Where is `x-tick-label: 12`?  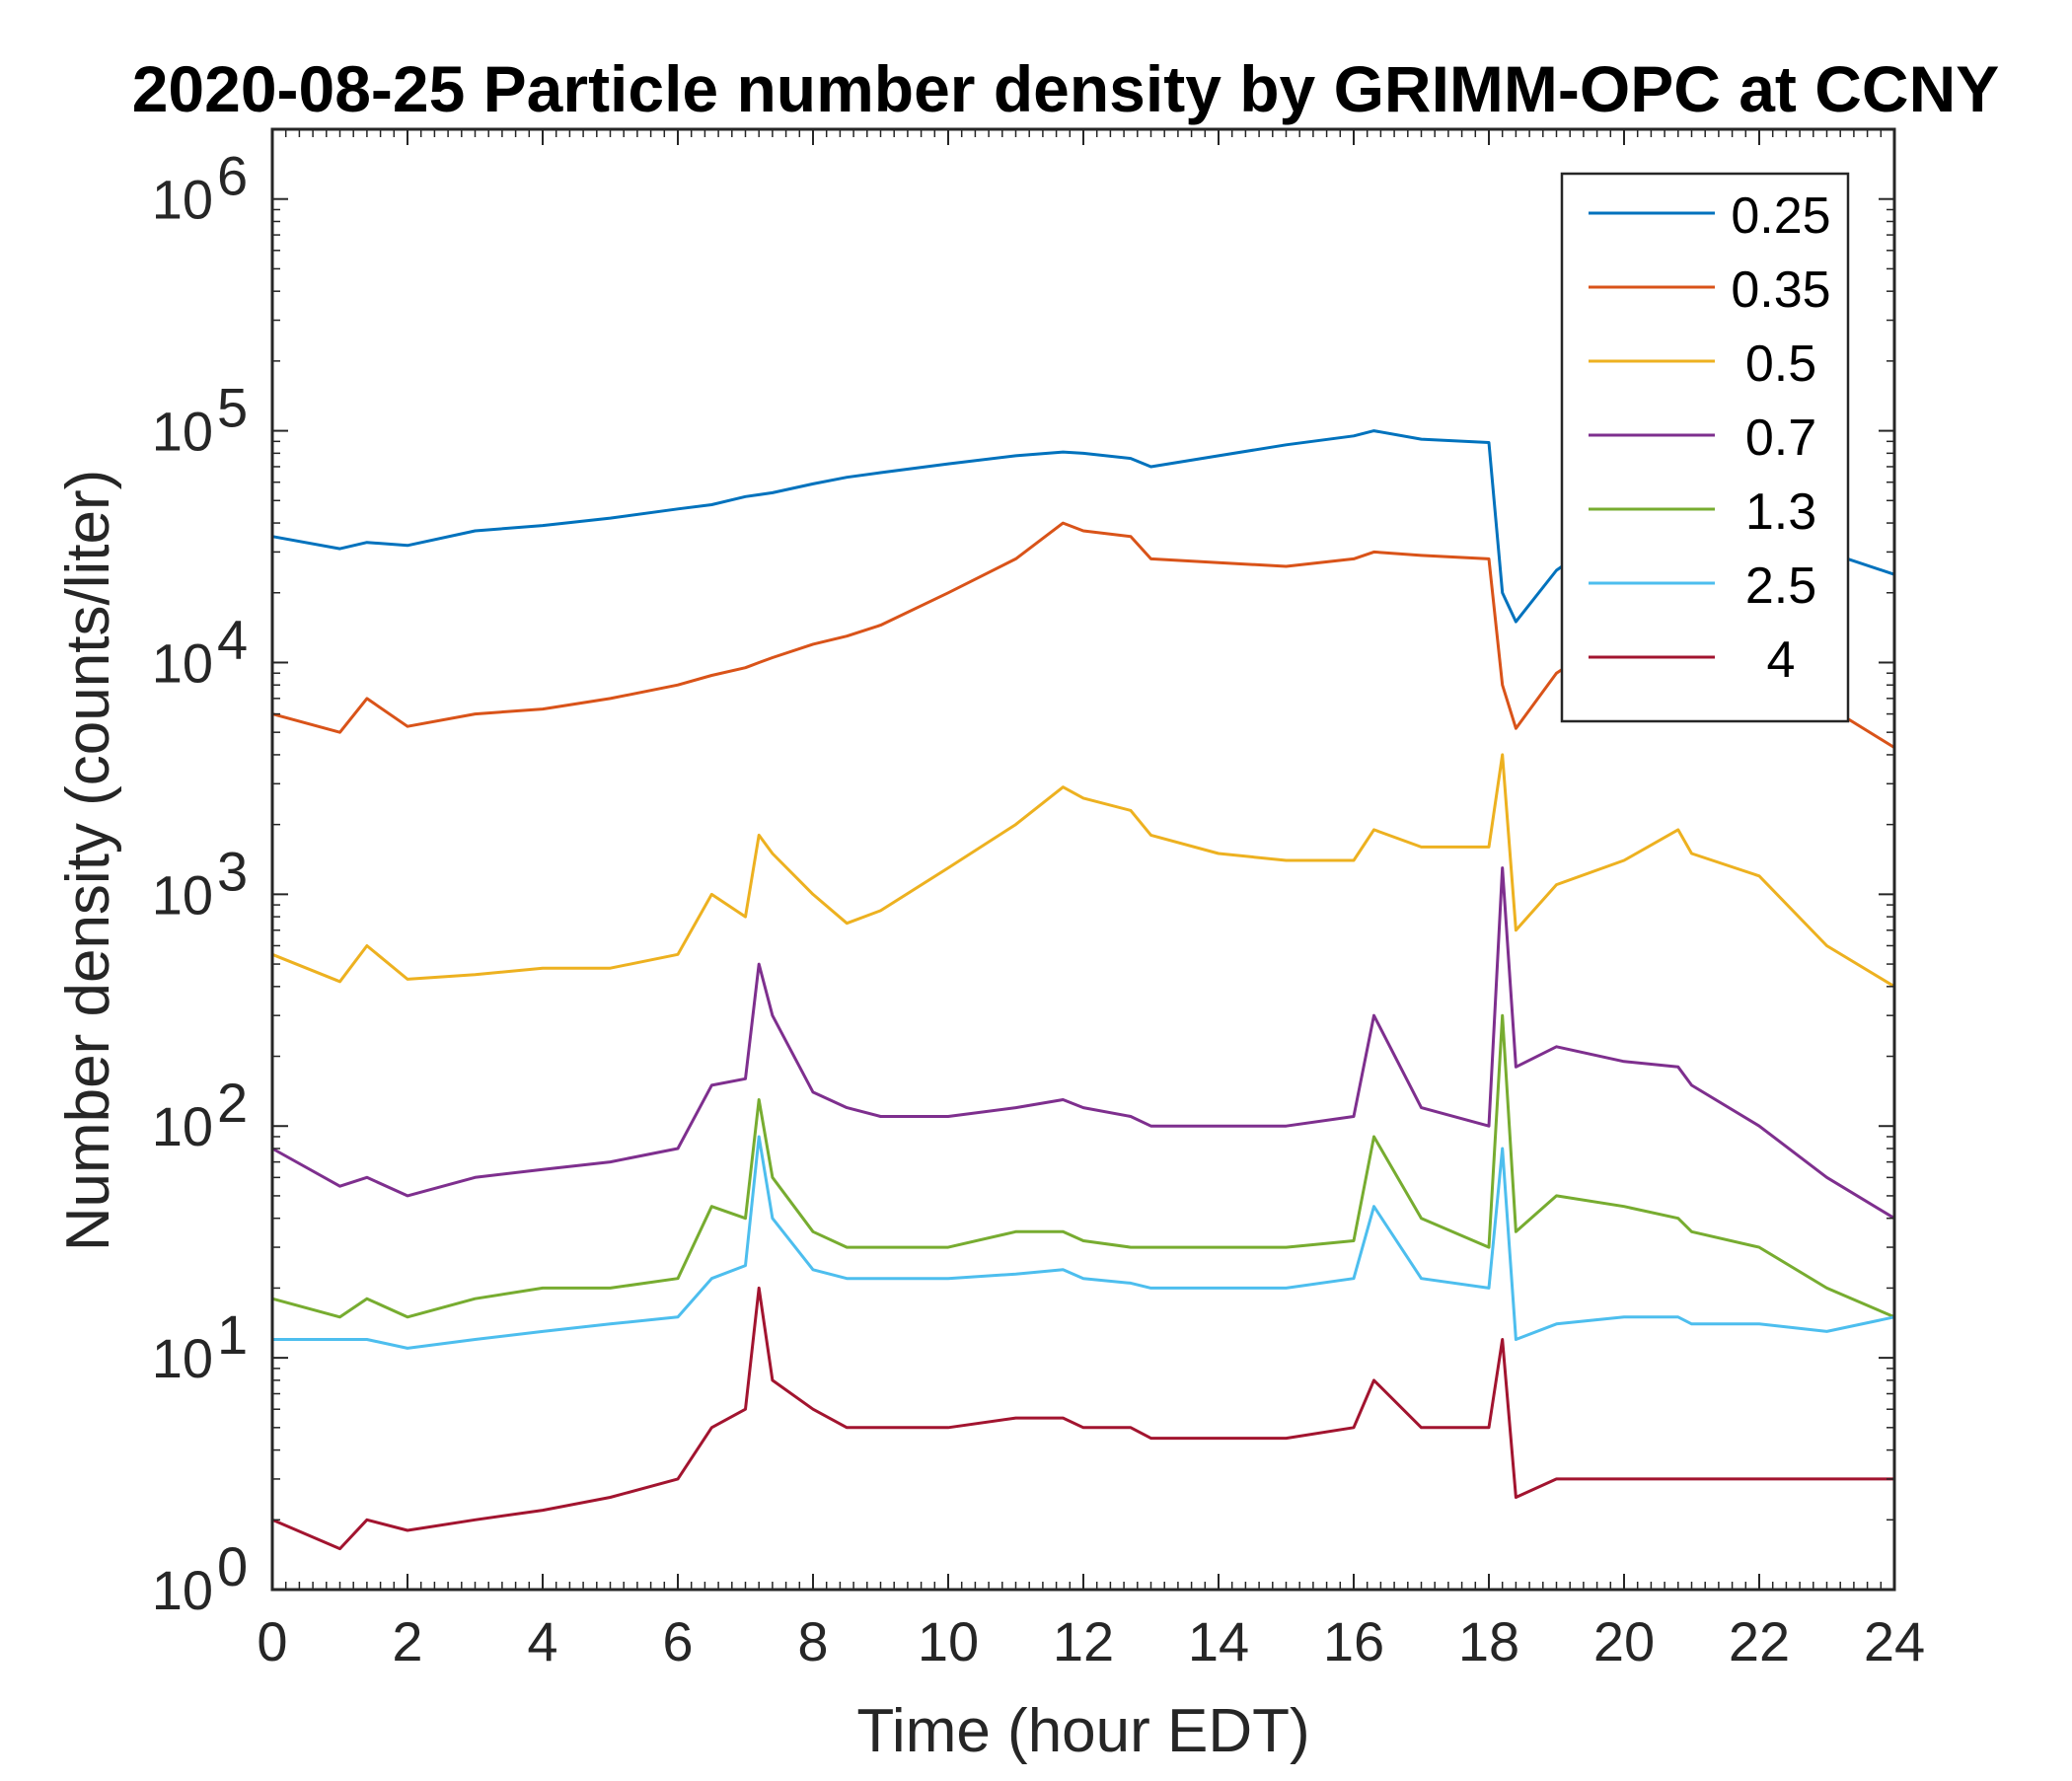
x-tick-label: 12 is located at coordinates (1083, 1641).